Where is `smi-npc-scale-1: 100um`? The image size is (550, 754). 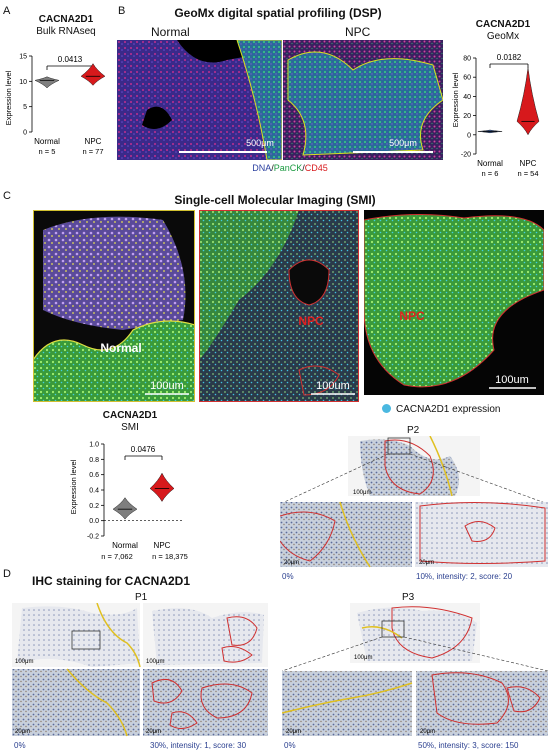 smi-npc-scale-1: 100um is located at coordinates (333, 386).